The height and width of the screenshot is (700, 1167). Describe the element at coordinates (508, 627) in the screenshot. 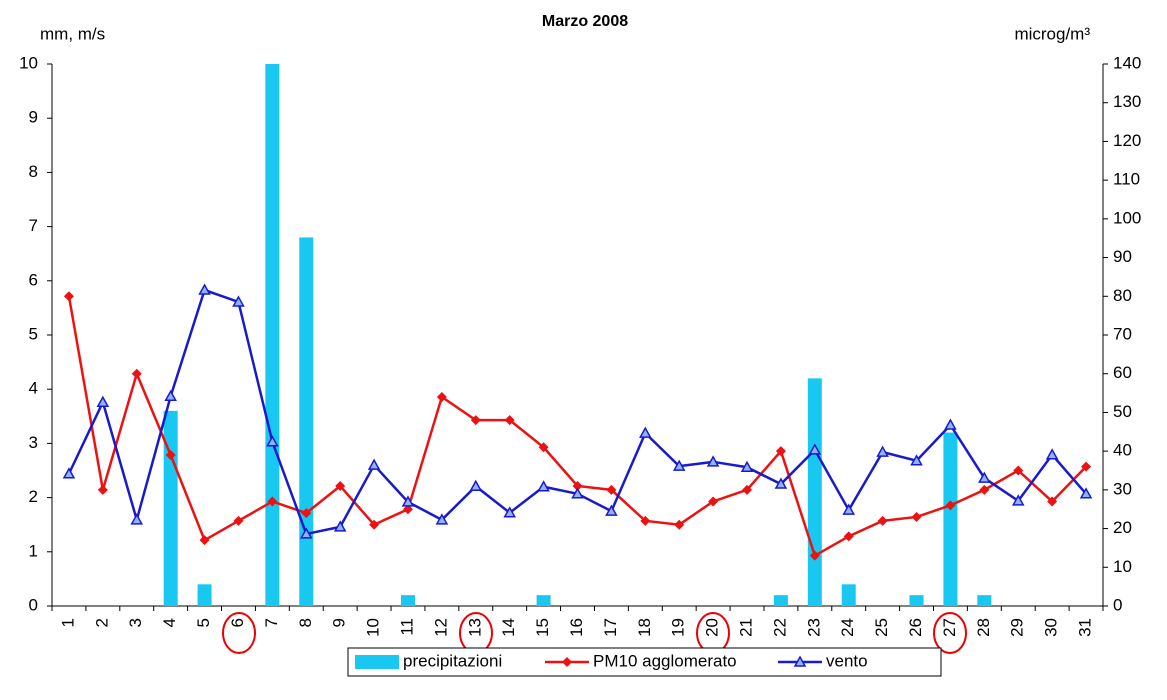

I see `x-tick-label: 14` at that location.